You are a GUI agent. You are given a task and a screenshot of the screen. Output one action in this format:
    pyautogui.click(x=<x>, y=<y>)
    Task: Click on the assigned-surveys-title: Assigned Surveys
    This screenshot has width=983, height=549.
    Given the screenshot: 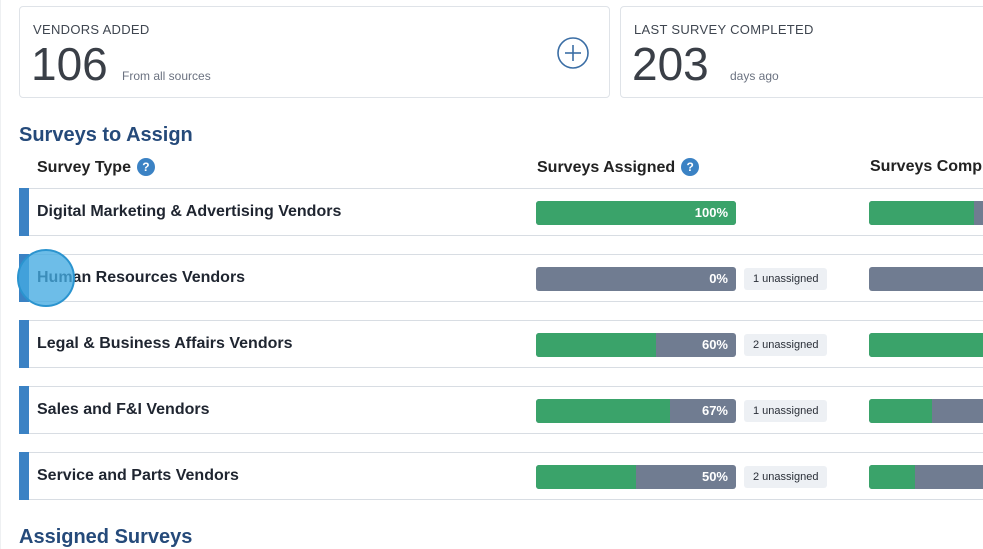 What is the action you would take?
    pyautogui.click(x=106, y=537)
    